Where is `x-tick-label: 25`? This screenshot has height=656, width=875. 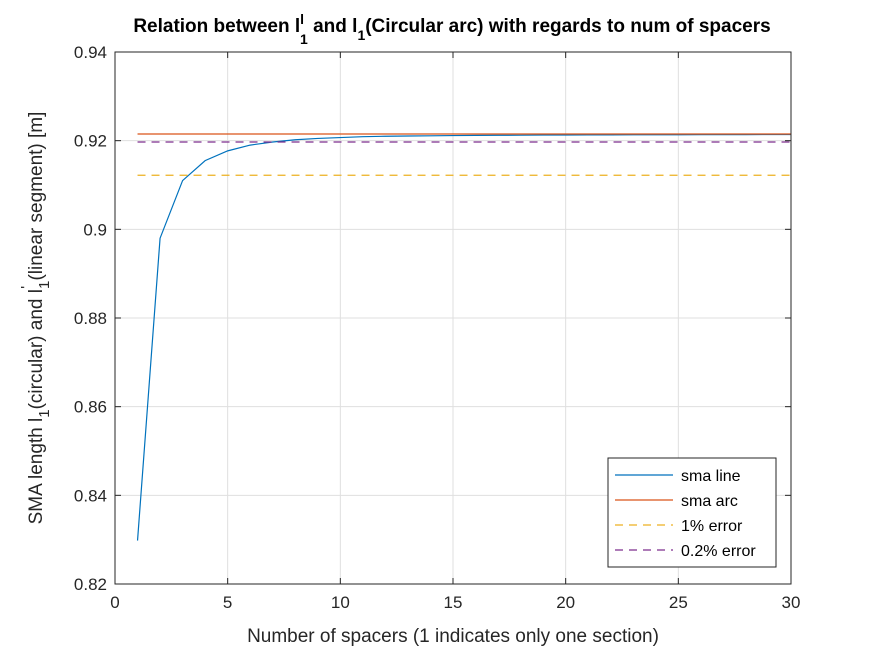
x-tick-label: 25 is located at coordinates (678, 602).